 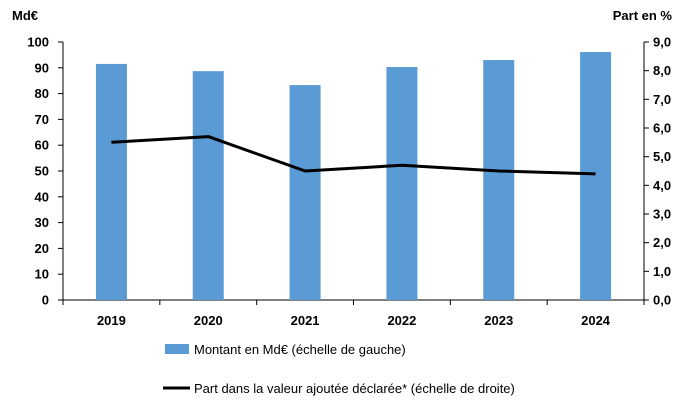 What do you see at coordinates (662, 156) in the screenshot?
I see `right-tick-label: 5,0` at bounding box center [662, 156].